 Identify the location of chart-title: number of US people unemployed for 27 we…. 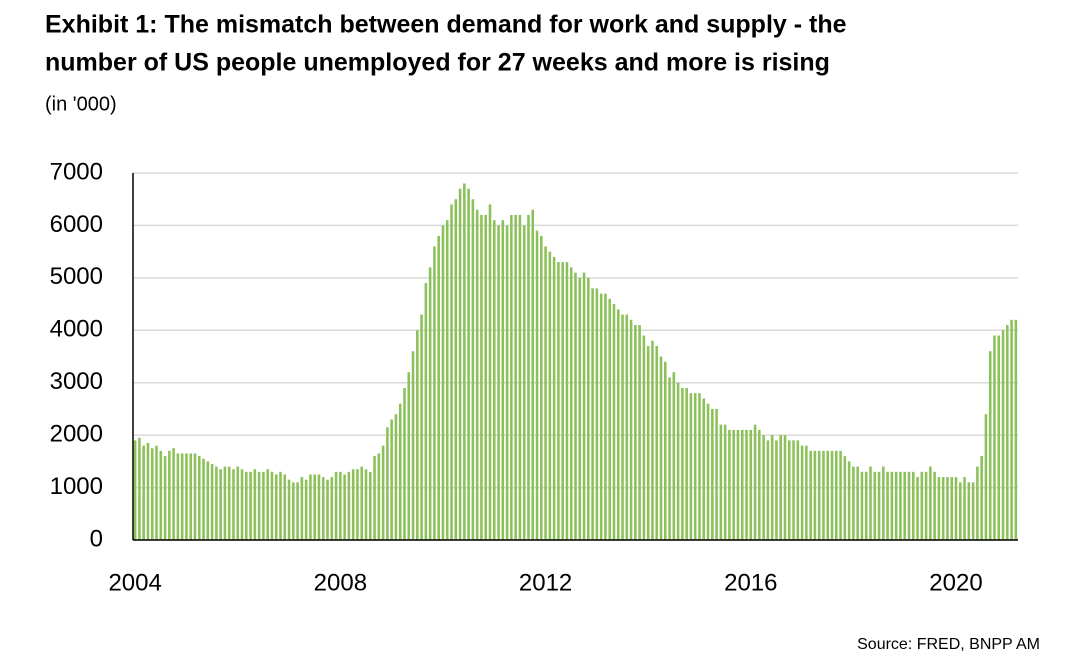
(437, 63).